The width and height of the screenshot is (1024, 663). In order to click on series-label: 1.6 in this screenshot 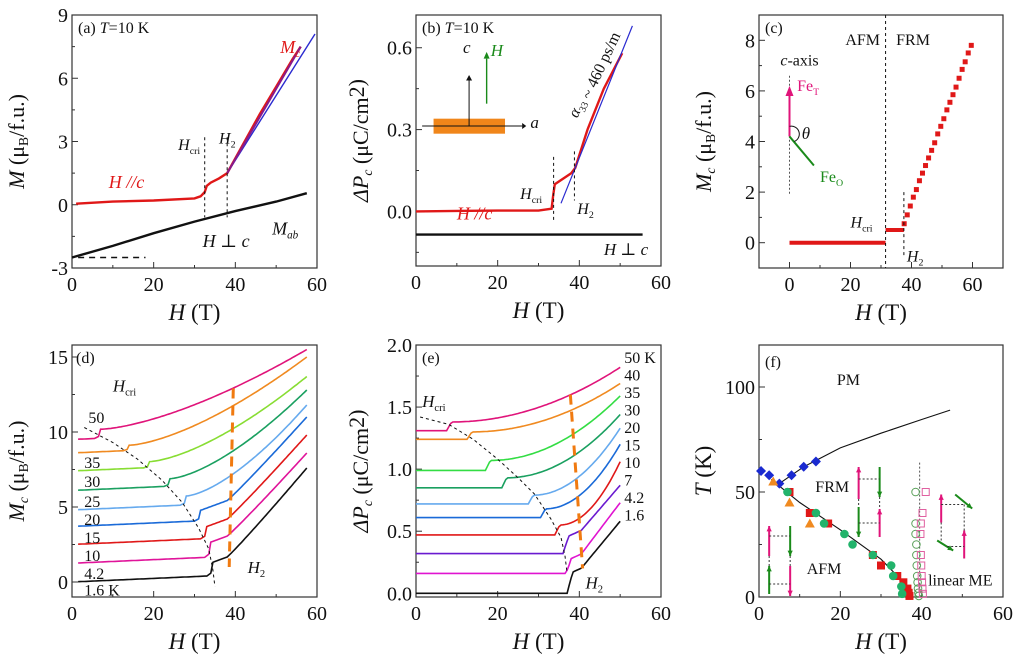, I will do `click(634, 516)`.